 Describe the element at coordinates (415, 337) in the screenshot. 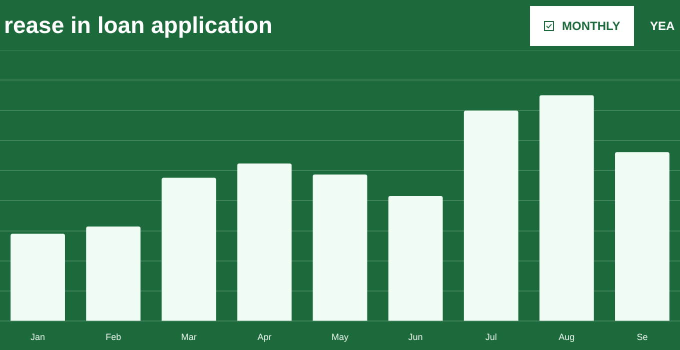

I see `x-tick-label: Jun` at that location.